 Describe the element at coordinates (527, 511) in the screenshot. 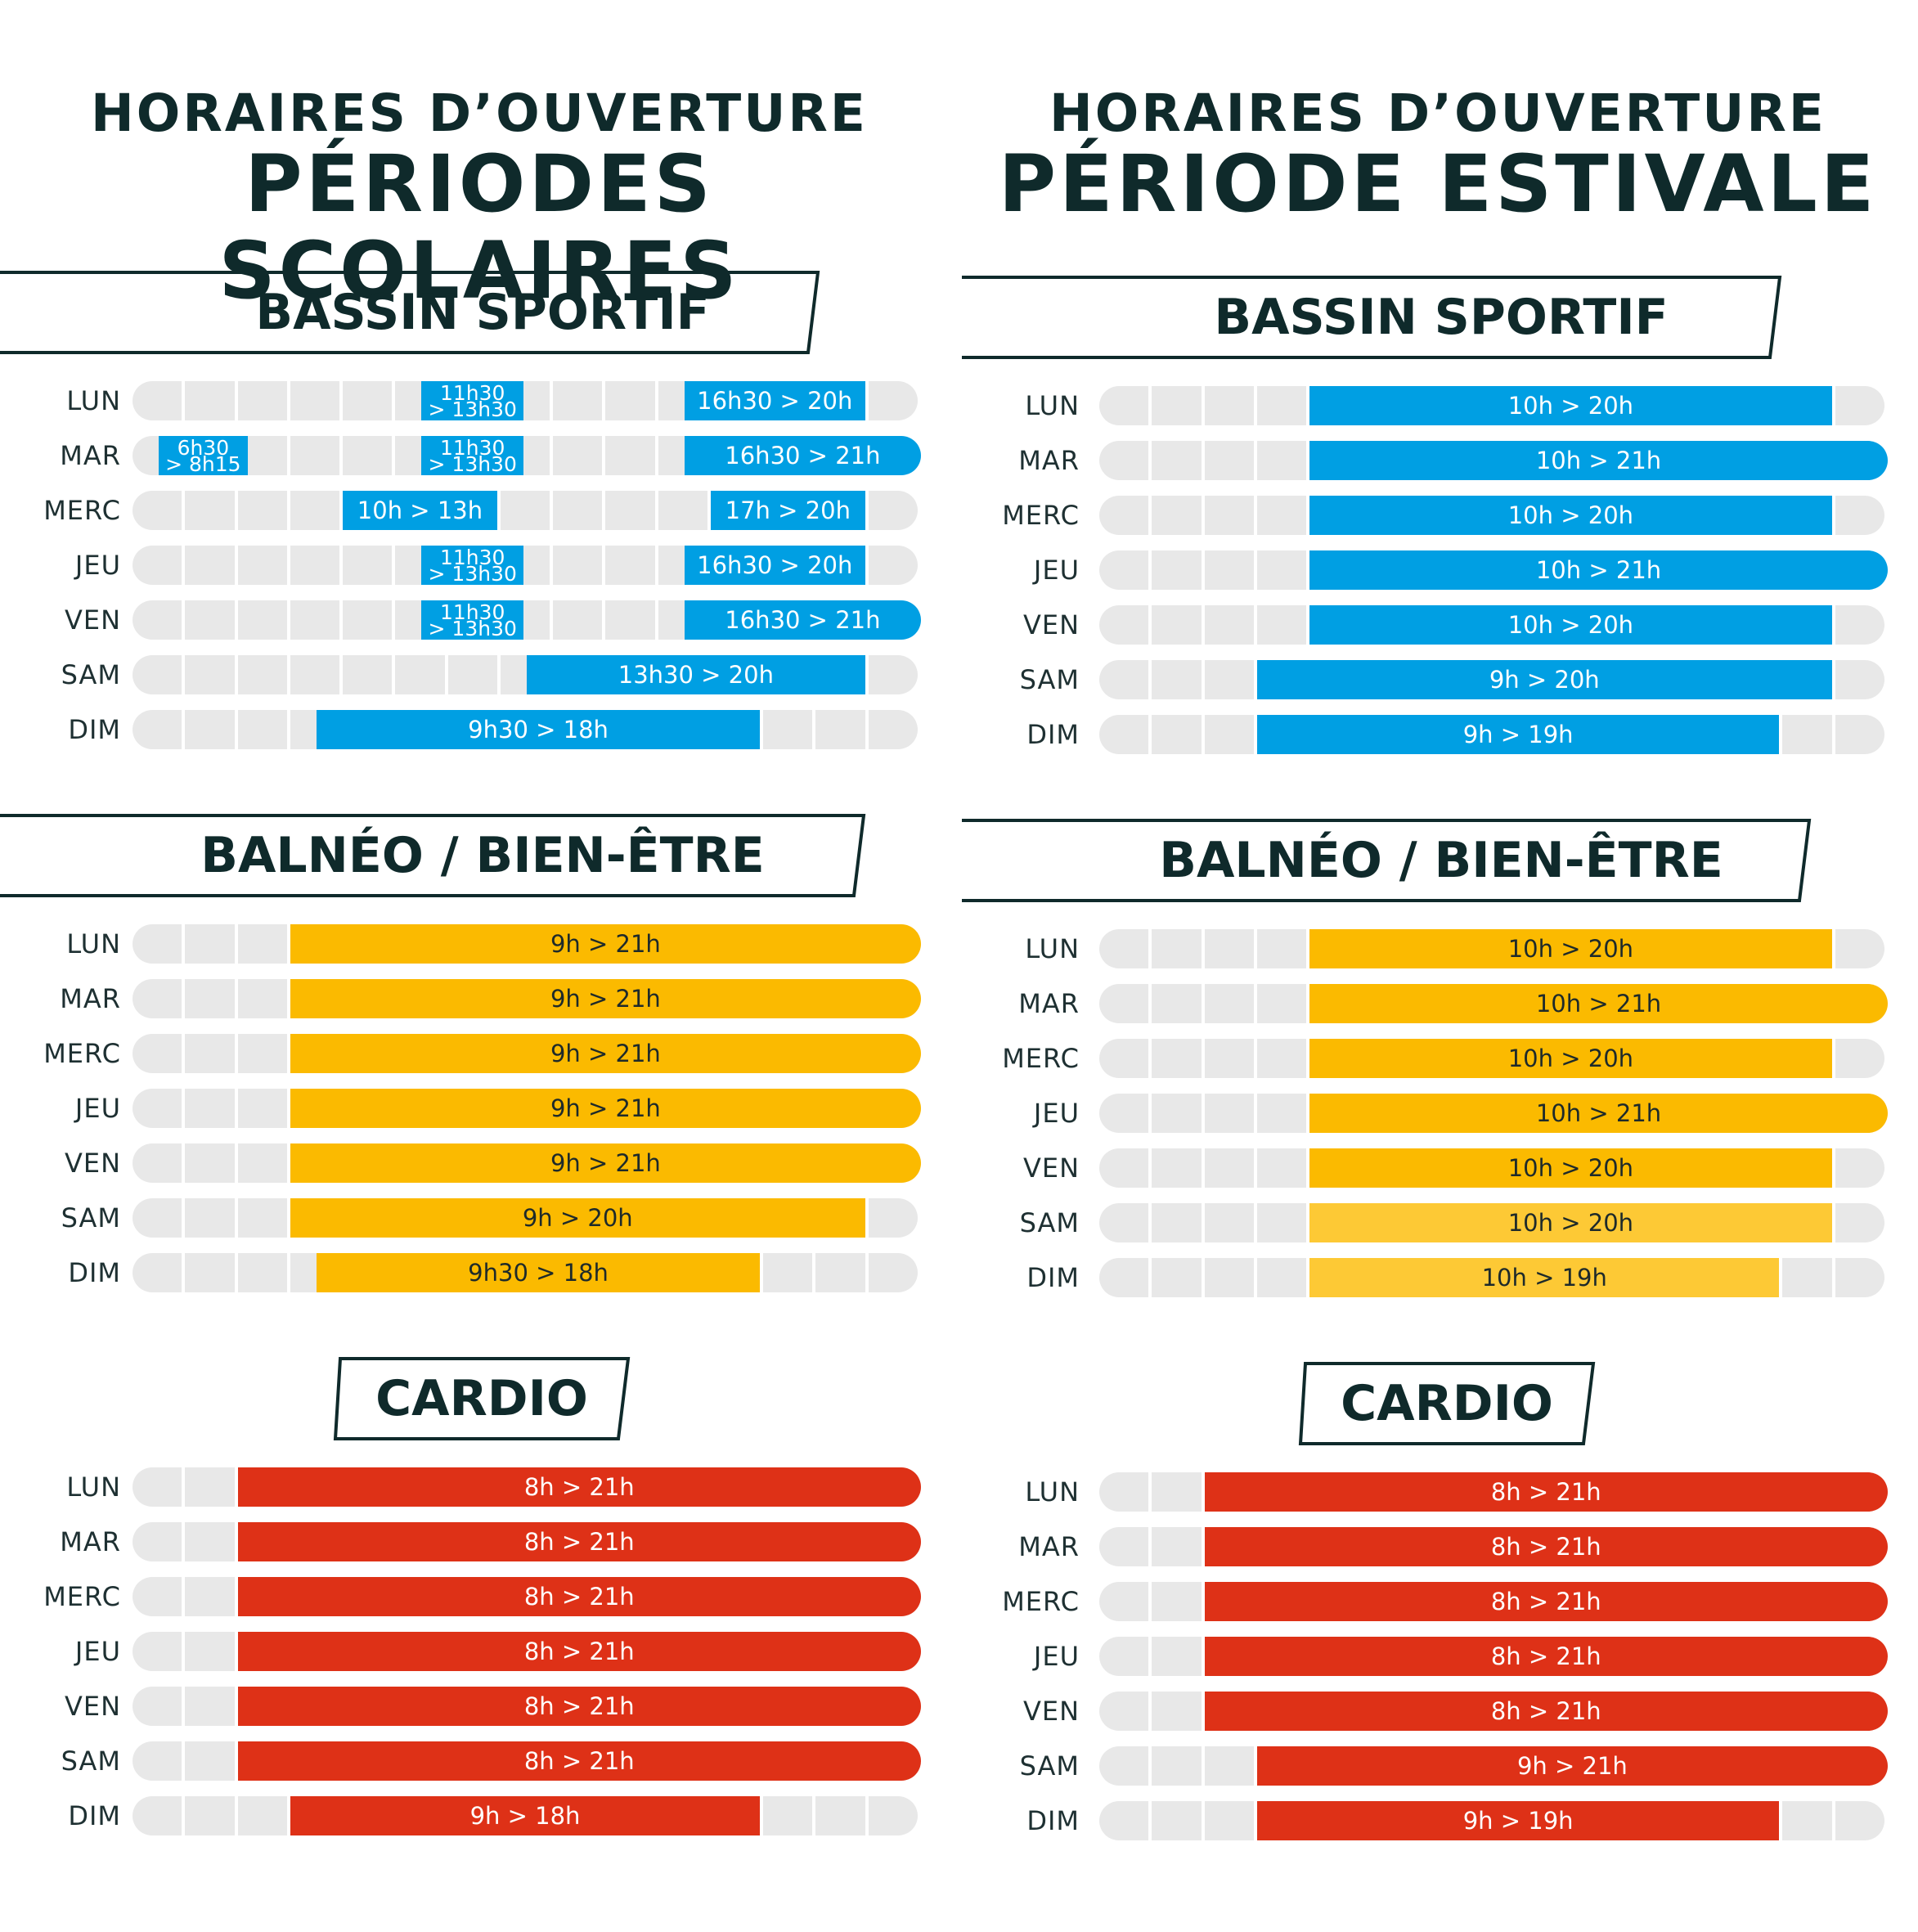

I see `schedule-track: 10h > 13h 17h > 20h` at that location.